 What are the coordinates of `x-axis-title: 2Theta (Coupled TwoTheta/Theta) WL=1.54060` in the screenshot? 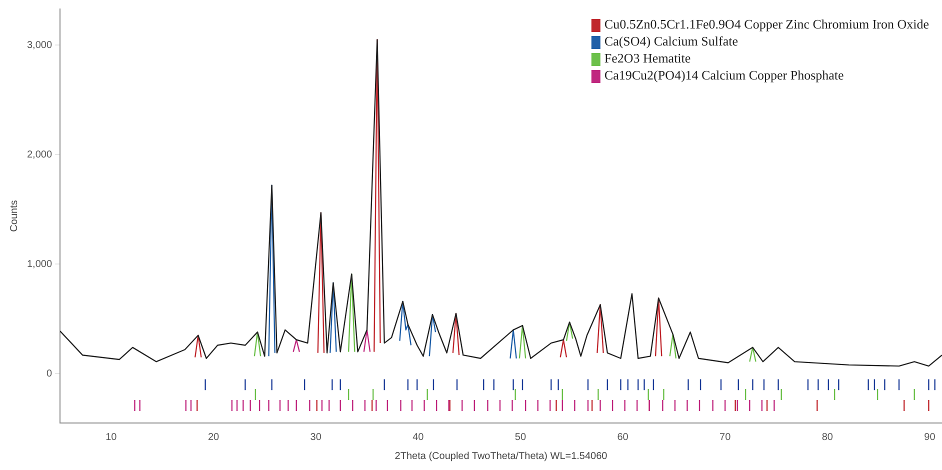 It's located at (501, 456).